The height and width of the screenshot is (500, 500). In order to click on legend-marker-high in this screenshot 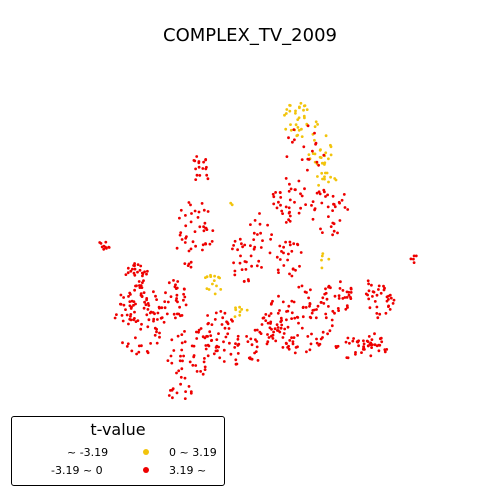, I will do `click(146, 470)`.